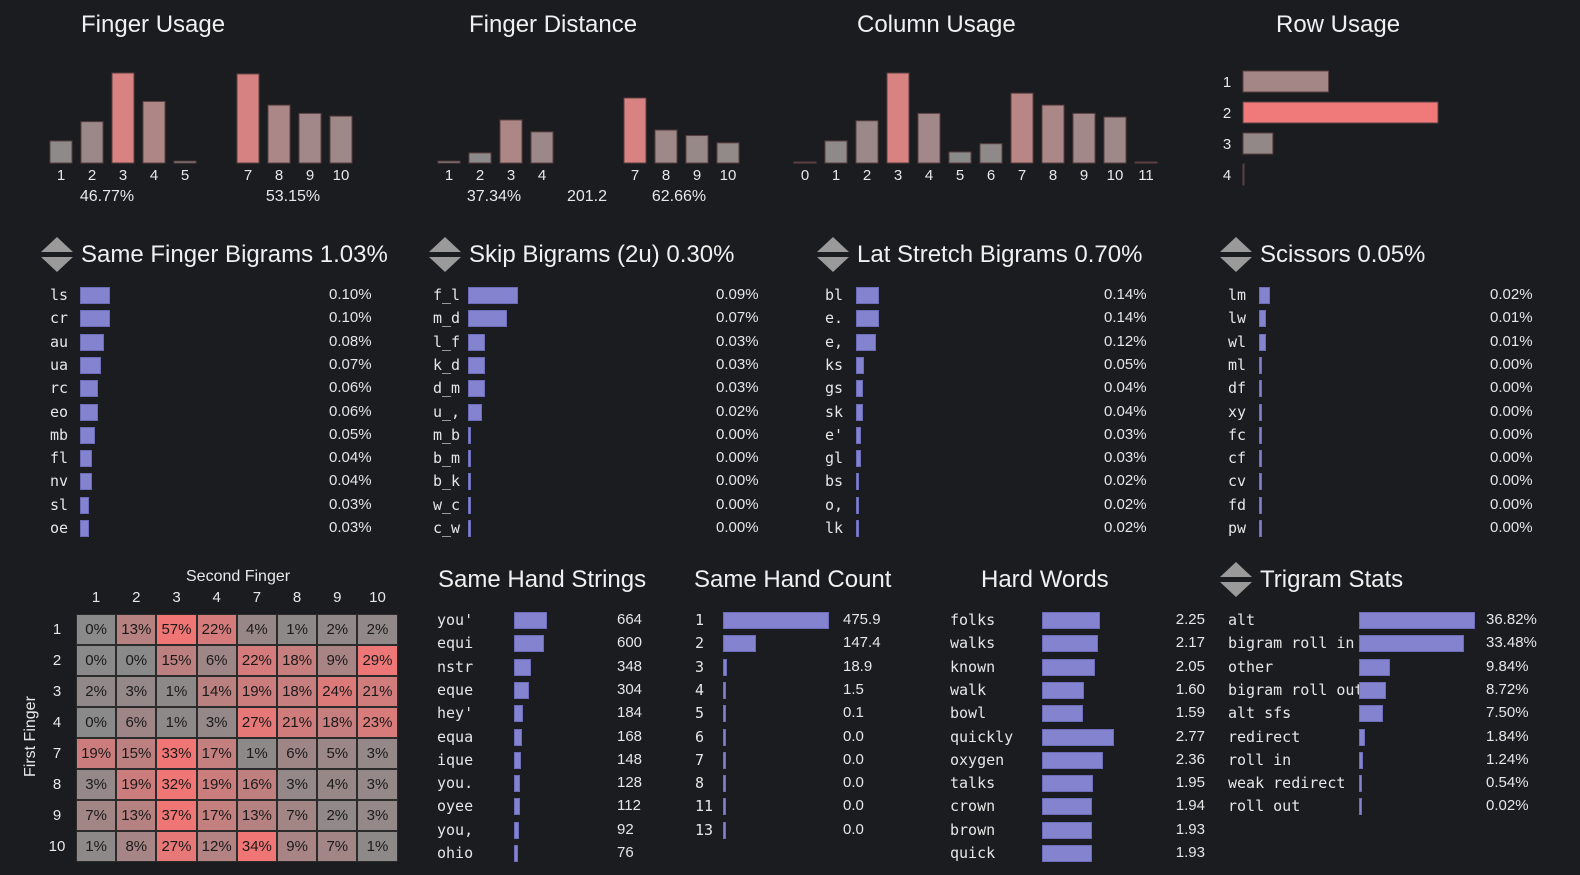  I want to click on item-value: 0.03%, so click(737, 364).